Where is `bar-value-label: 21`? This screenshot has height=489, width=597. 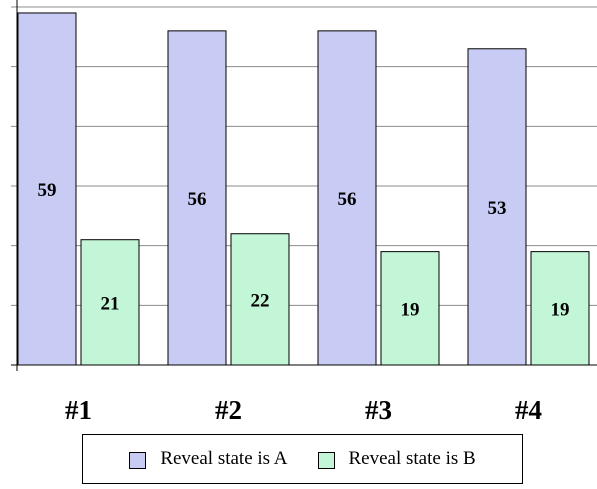 bar-value-label: 21 is located at coordinates (110, 303).